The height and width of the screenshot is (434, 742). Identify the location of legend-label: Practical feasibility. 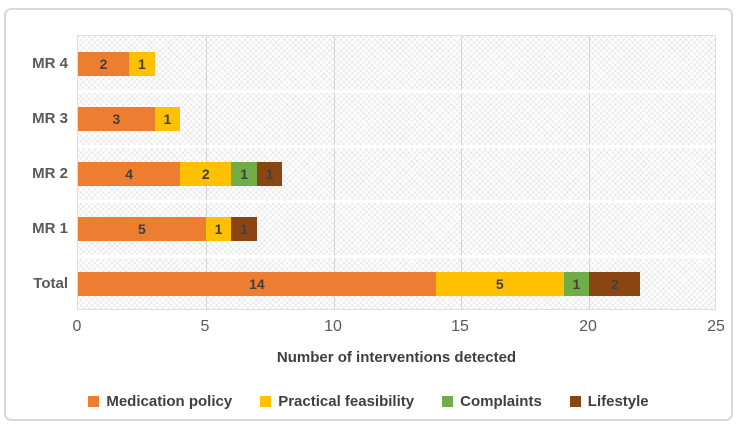
(346, 401).